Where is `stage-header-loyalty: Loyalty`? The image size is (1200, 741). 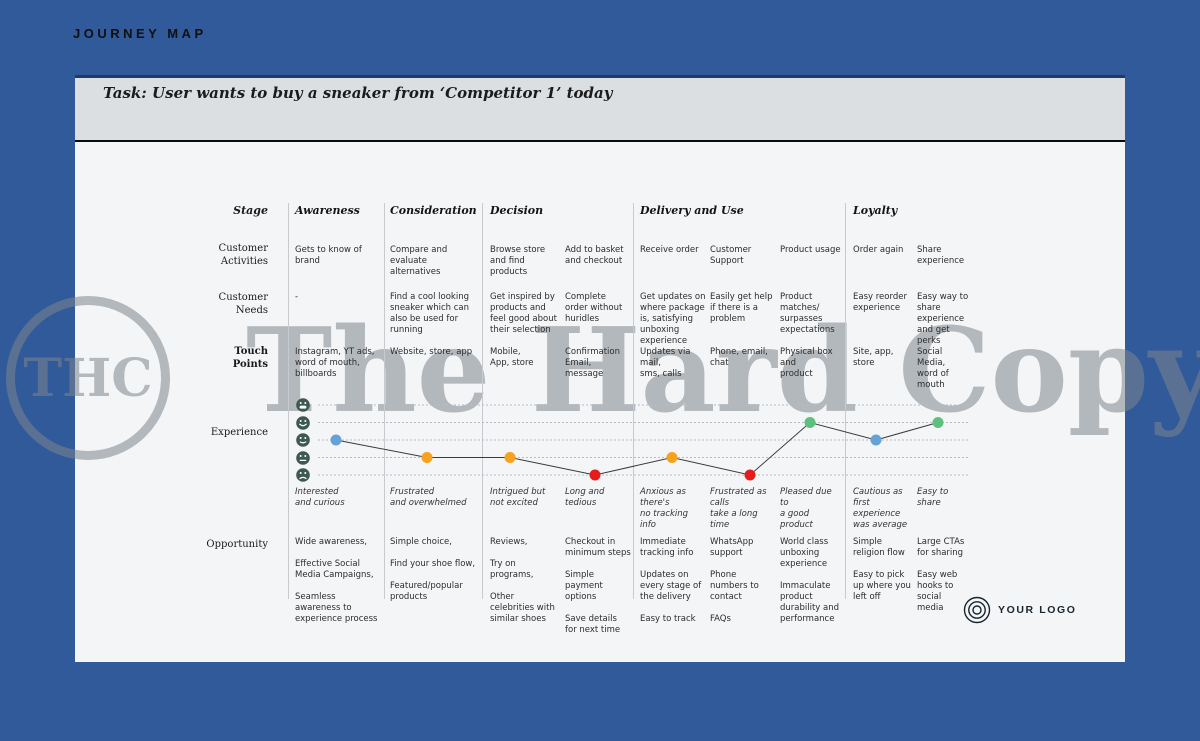
stage-header-loyalty: Loyalty is located at coordinates (875, 210).